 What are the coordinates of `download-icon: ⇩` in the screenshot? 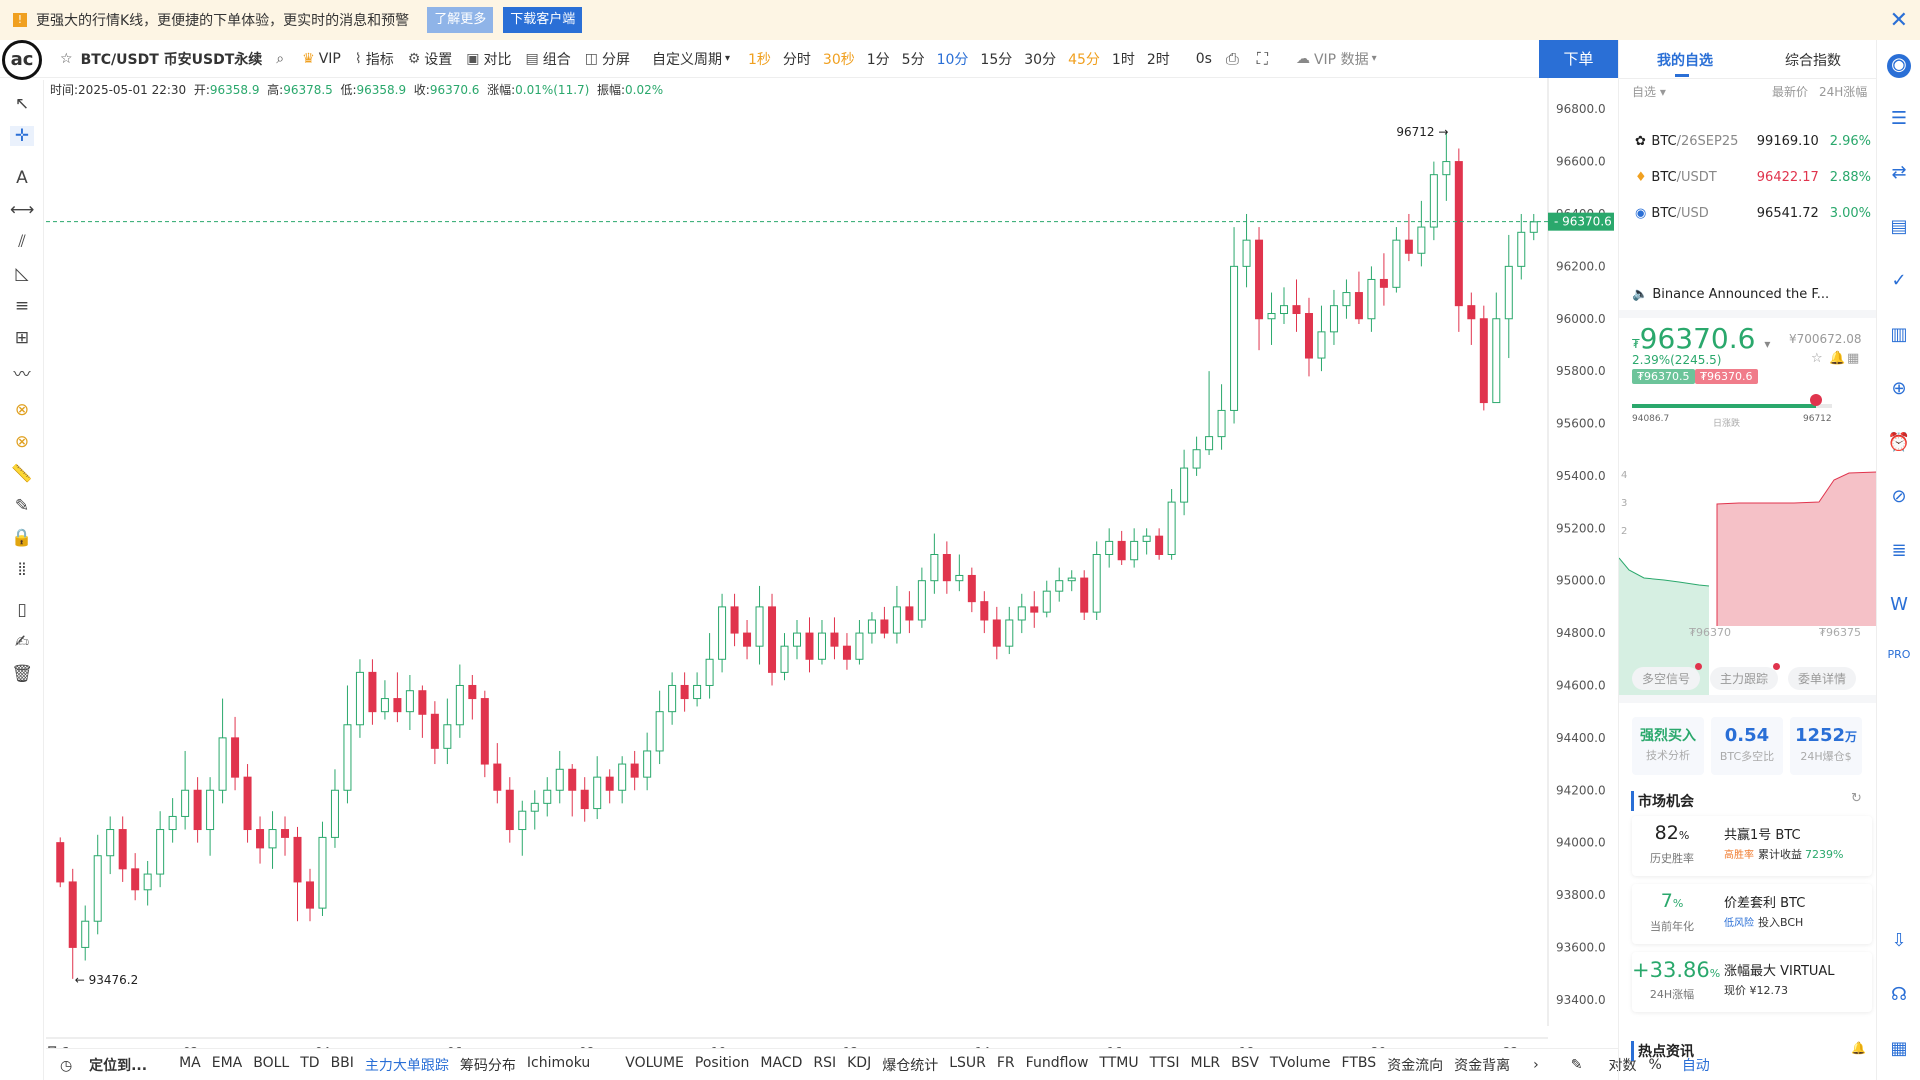 It's located at (1899, 940).